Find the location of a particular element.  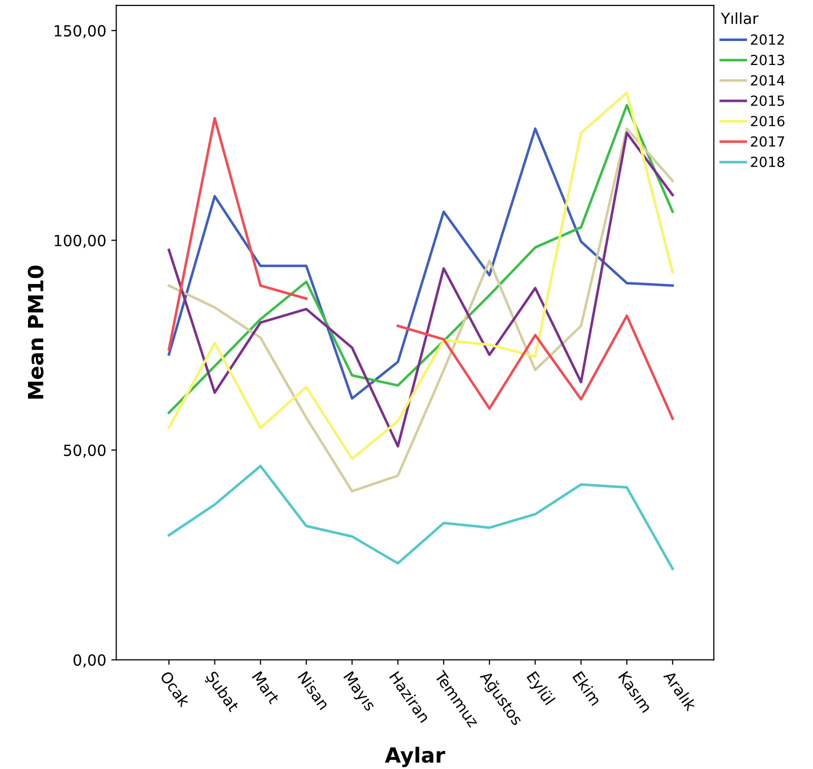

y-axis-title: Mean PM10 is located at coordinates (36, 332).